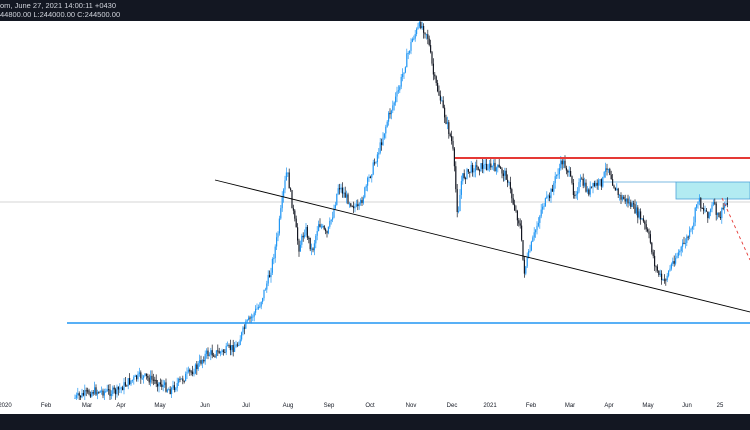 This screenshot has width=750, height=430. Describe the element at coordinates (687, 406) in the screenshot. I see `time-axis-tick: Jun` at that location.